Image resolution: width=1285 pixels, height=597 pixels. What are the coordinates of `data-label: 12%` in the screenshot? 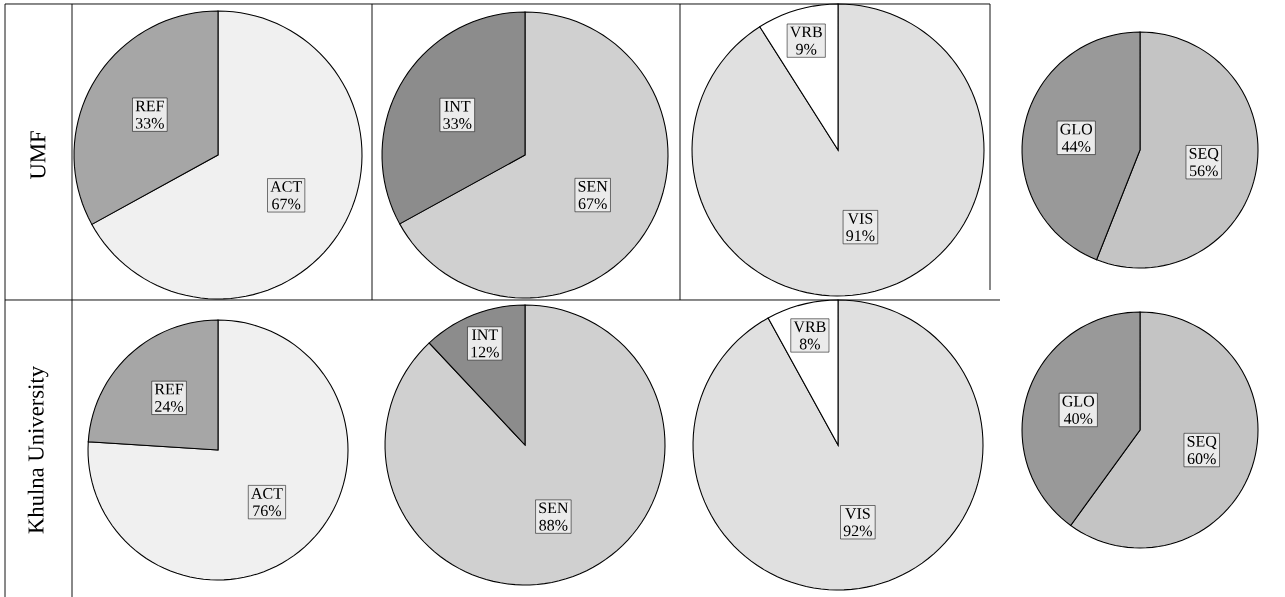 It's located at (485, 352).